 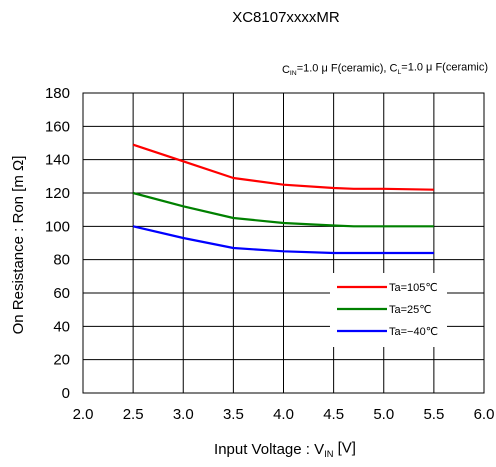 What do you see at coordinates (57, 93) in the screenshot?
I see `y-tick-label: 180` at bounding box center [57, 93].